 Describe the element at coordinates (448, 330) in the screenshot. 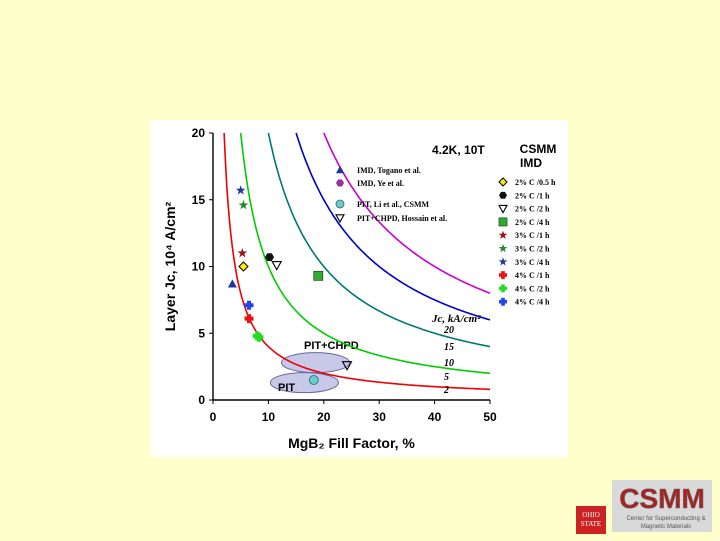

I see `curve-label-20: 20` at that location.